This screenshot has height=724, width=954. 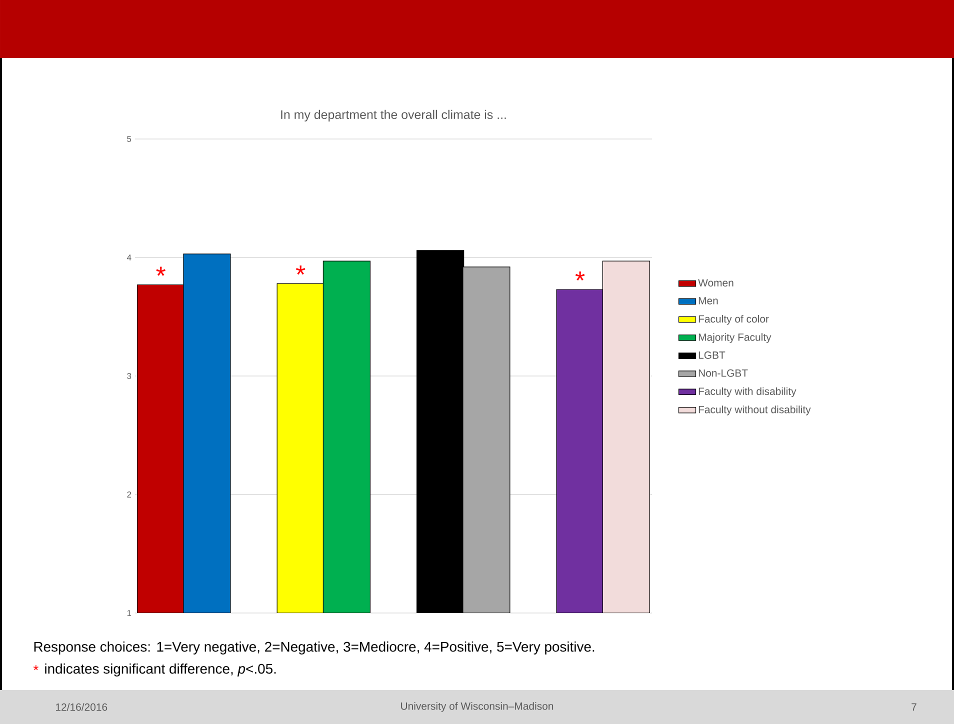 I want to click on legend-label: Women, so click(x=716, y=283).